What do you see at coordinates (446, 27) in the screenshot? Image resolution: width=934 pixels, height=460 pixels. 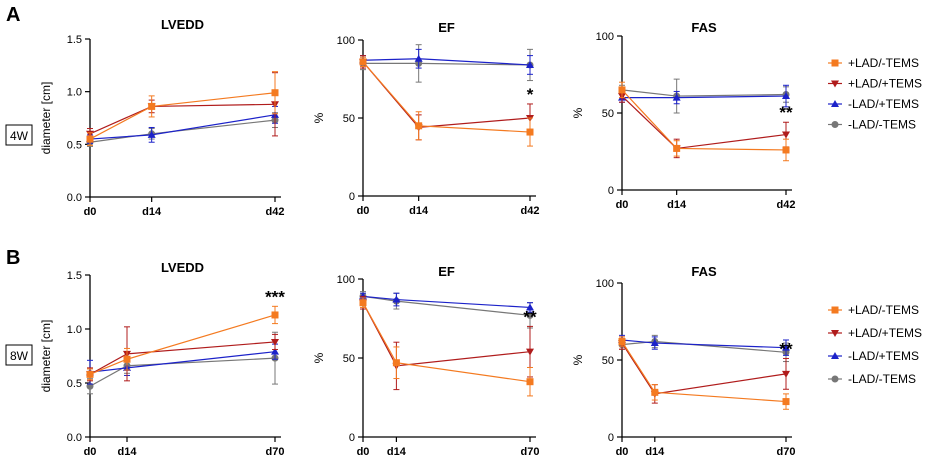 I see `chart-title: EF` at bounding box center [446, 27].